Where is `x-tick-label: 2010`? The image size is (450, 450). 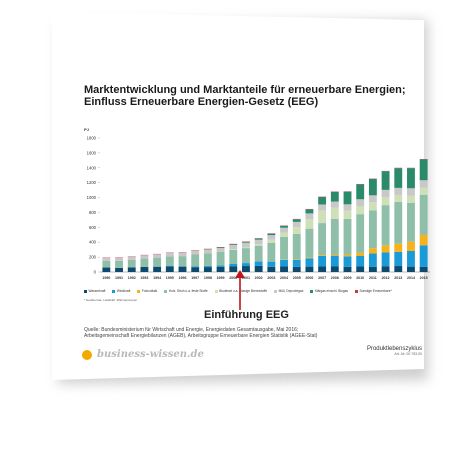 x-tick-label: 2010 is located at coordinates (360, 278).